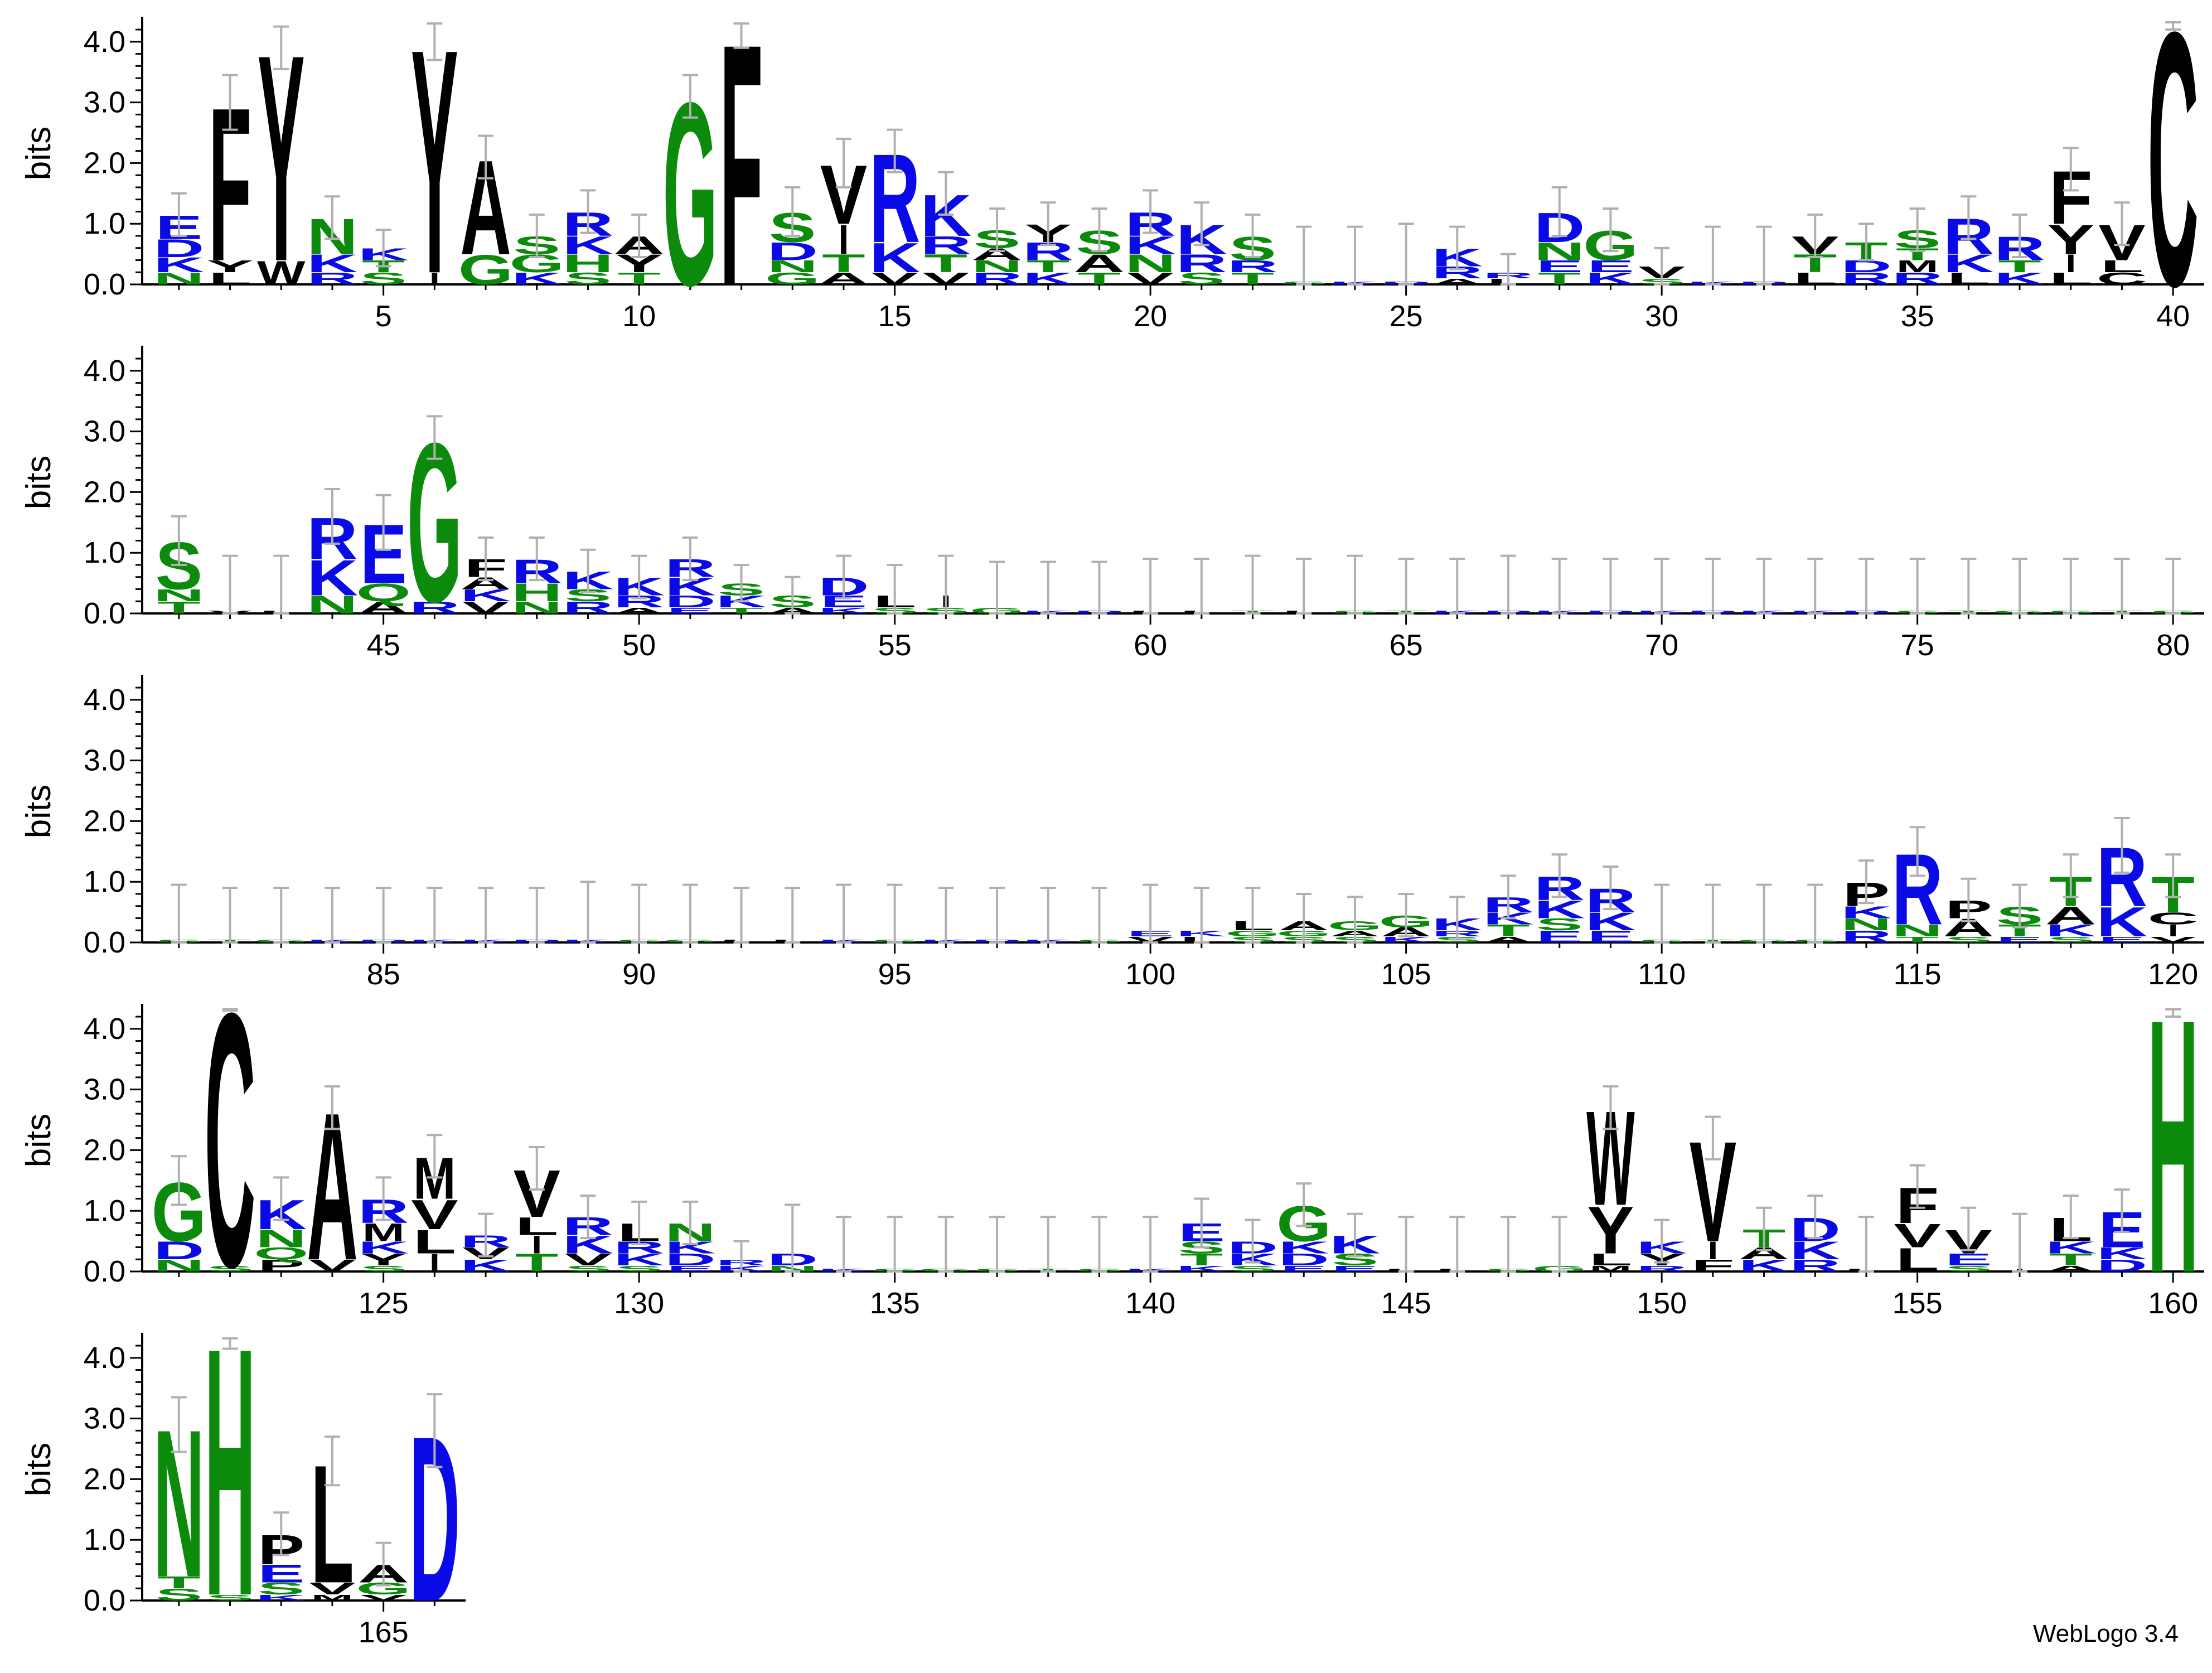  I want to click on x-tick-label: 155, so click(1917, 1303).